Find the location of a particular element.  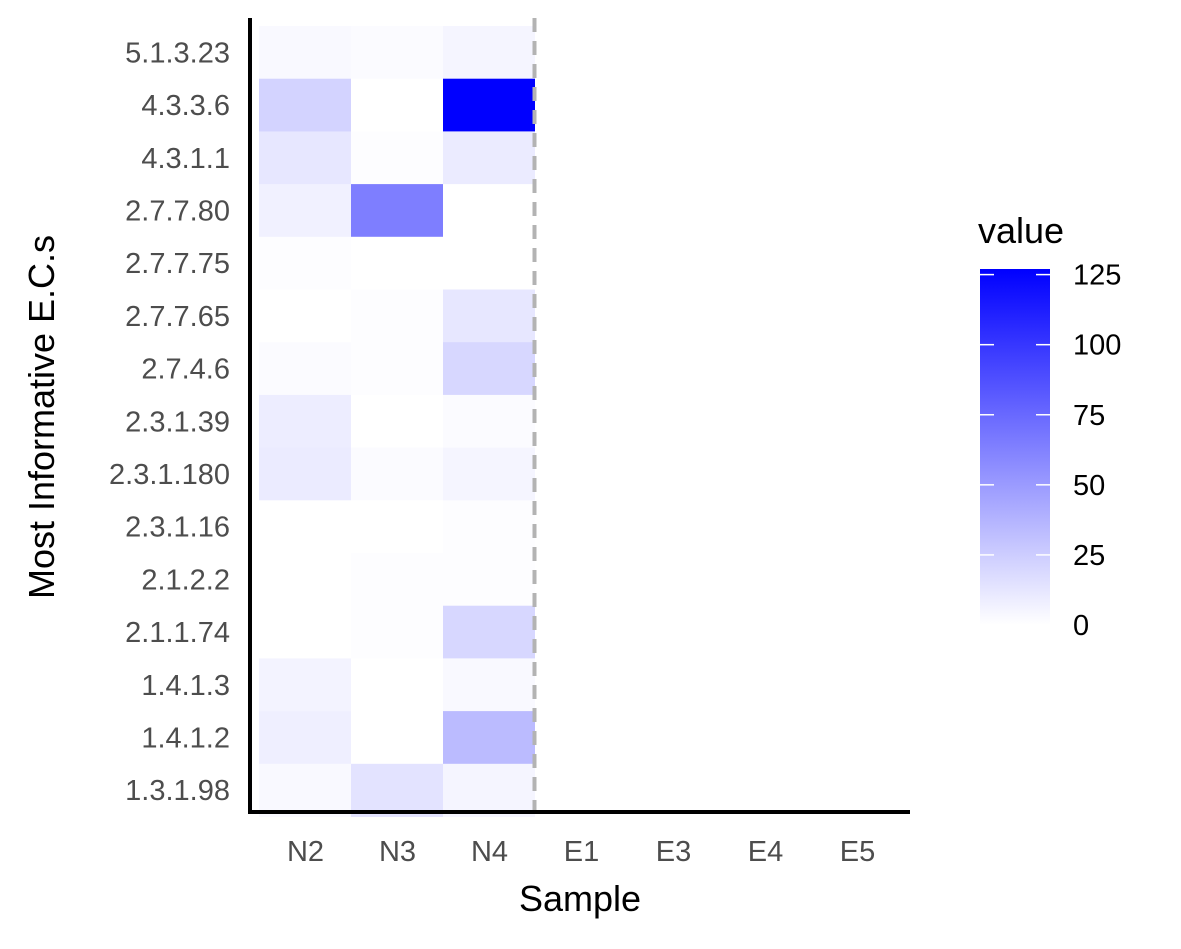

x-tick-label: E4 is located at coordinates (765, 852).